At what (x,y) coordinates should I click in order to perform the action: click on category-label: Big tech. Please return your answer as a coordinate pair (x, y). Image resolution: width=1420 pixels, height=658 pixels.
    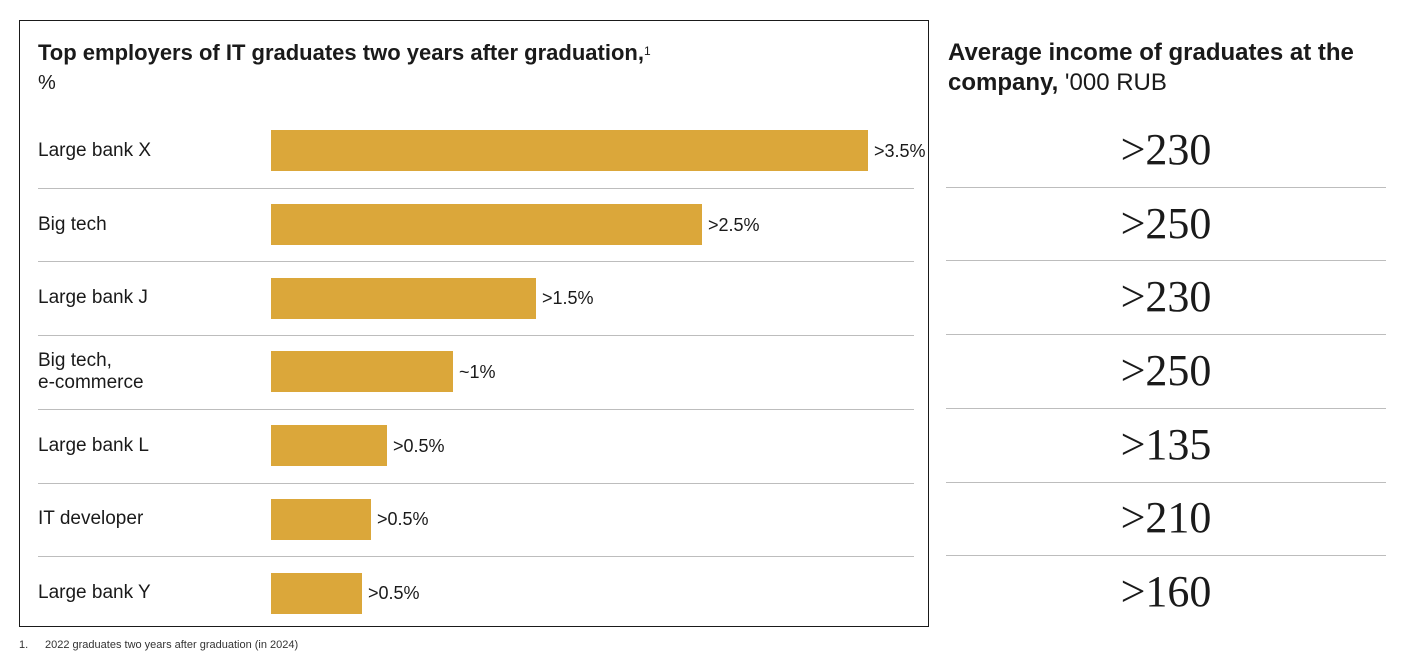
    Looking at the image, I should click on (72, 224).